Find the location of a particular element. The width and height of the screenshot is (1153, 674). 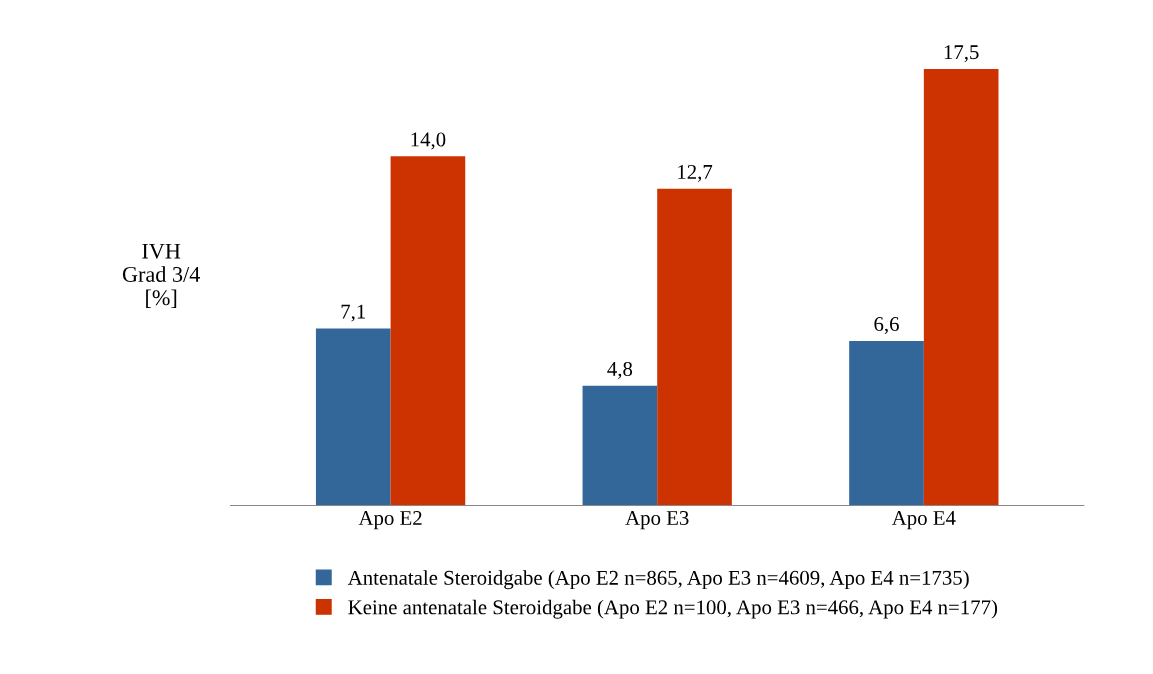

legend-label: Antenatale Steroidgabe (Apo E2 n=865, Apo E3 n=4609, Apo E4 n=1735) is located at coordinates (658, 580).